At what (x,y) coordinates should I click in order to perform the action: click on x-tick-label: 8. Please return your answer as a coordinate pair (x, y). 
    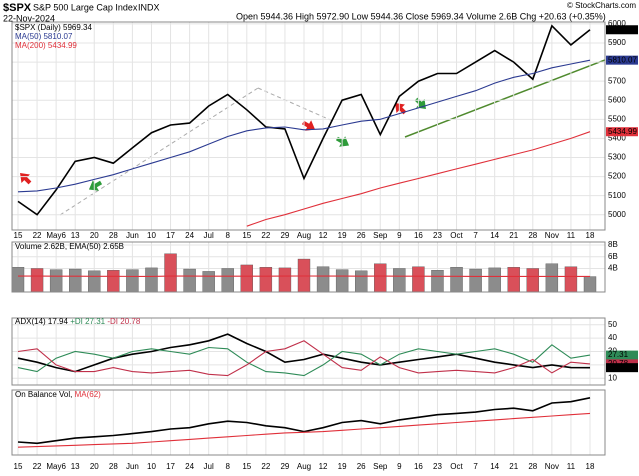
    Looking at the image, I should click on (228, 235).